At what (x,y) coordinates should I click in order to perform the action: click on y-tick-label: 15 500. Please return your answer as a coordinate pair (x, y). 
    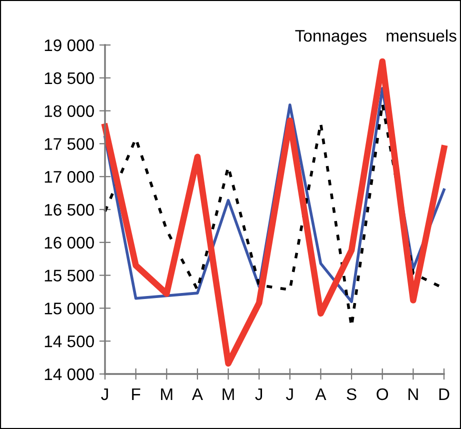
    Looking at the image, I should click on (69, 276).